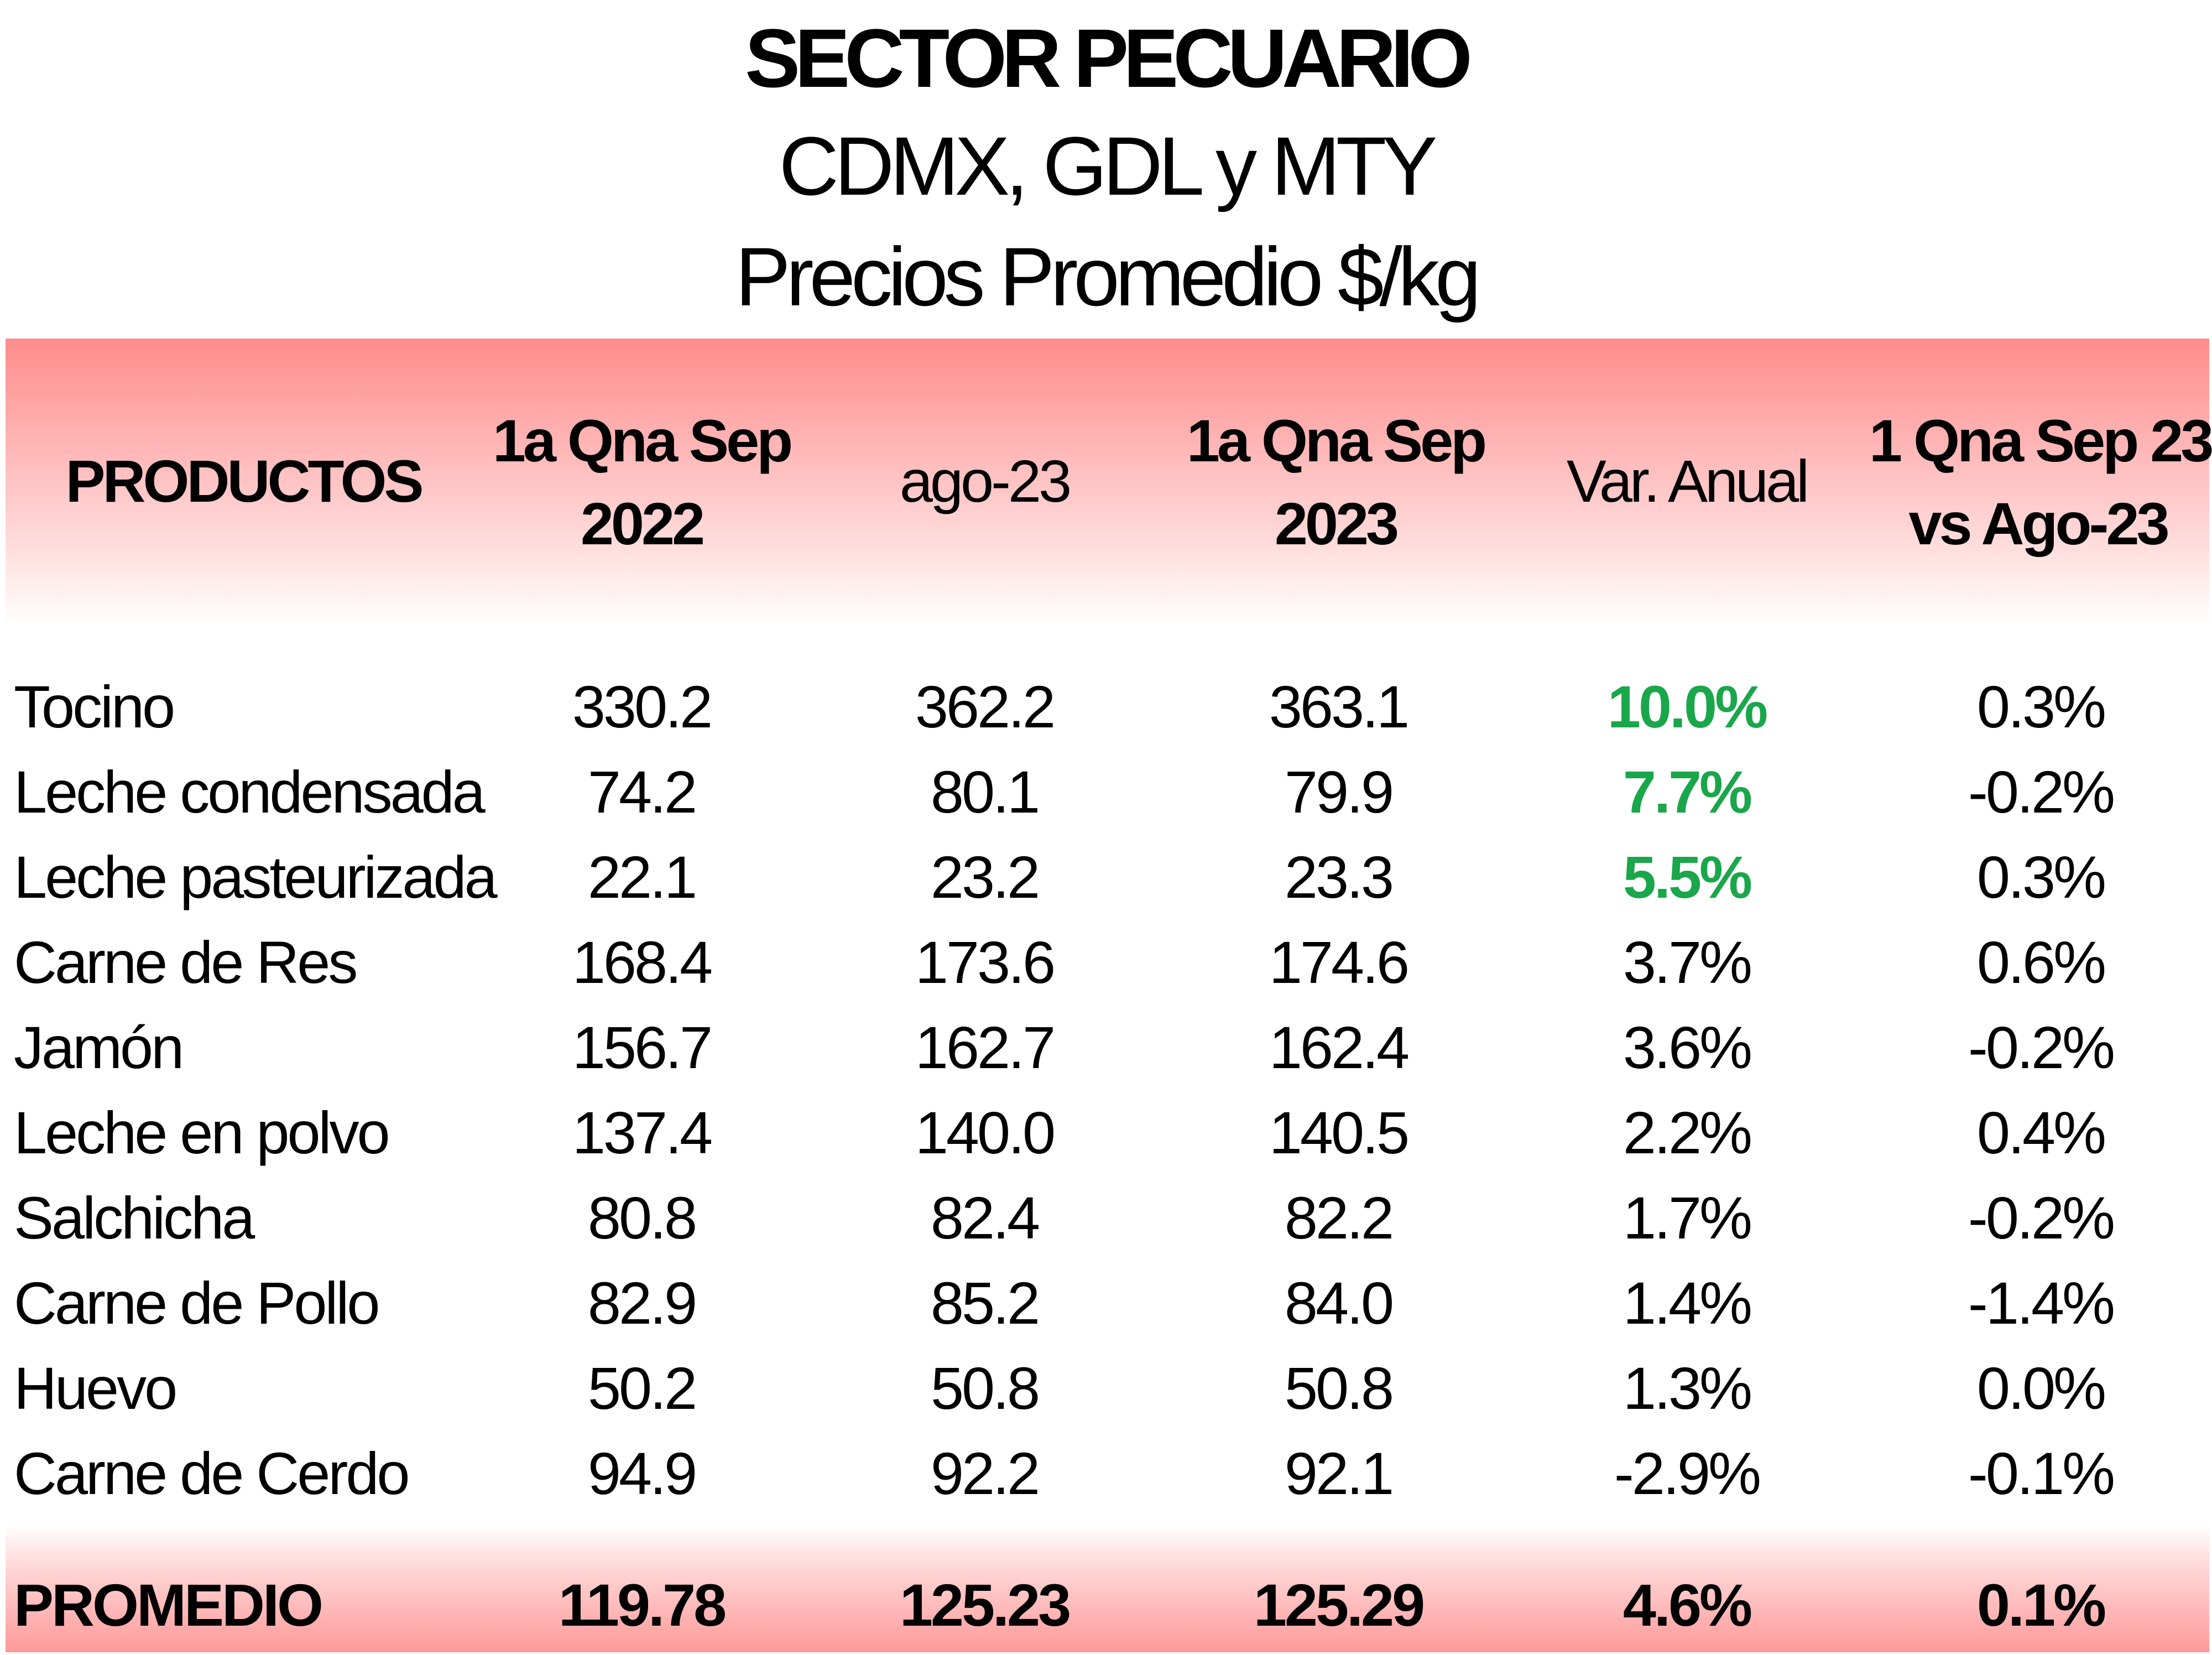 This screenshot has height=1655, width=2212. Describe the element at coordinates (986, 706) in the screenshot. I see `row-ago-23: 362.2` at that location.